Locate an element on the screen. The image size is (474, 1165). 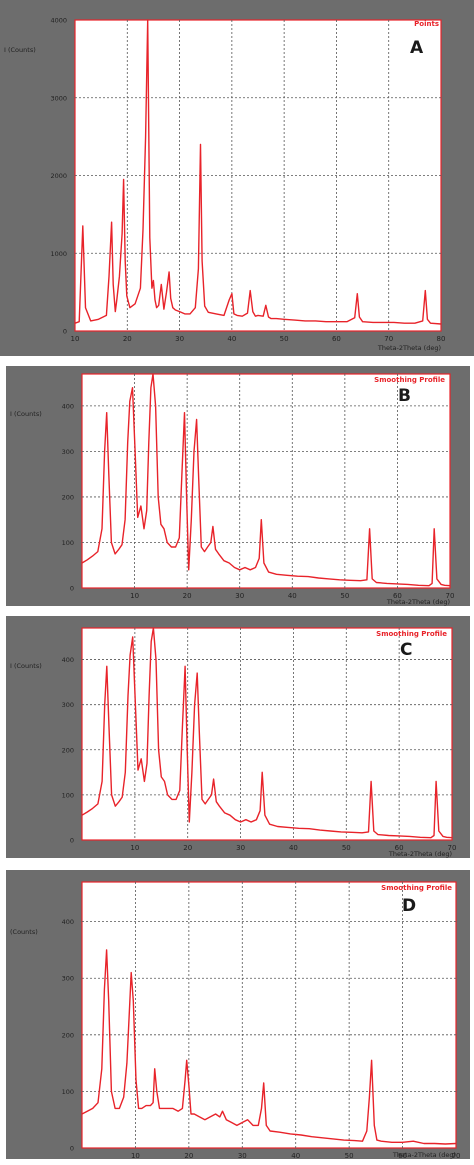
panel-letter: A is located at coordinates (417, 48).